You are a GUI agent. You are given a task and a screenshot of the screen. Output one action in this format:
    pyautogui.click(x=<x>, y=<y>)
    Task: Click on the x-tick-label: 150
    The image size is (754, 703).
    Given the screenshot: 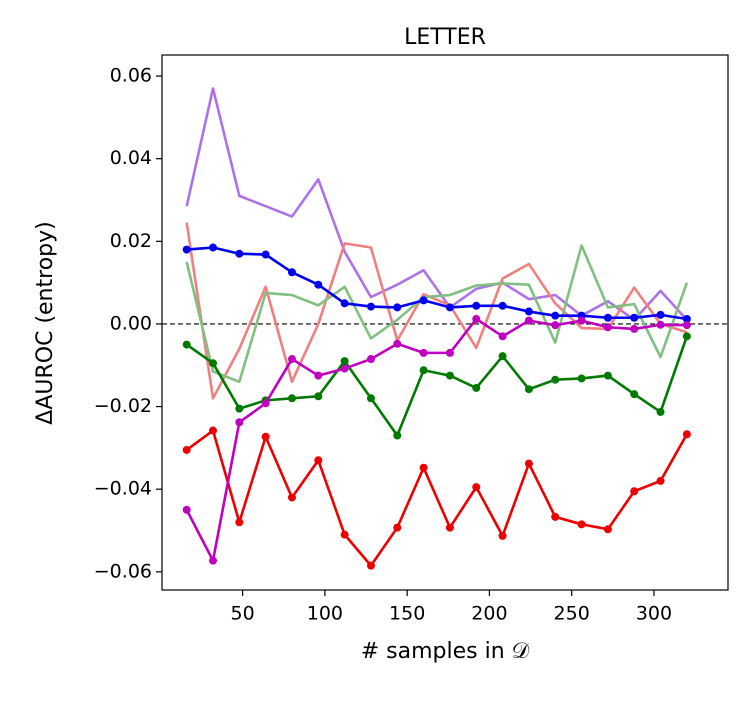 What is the action you would take?
    pyautogui.click(x=407, y=614)
    